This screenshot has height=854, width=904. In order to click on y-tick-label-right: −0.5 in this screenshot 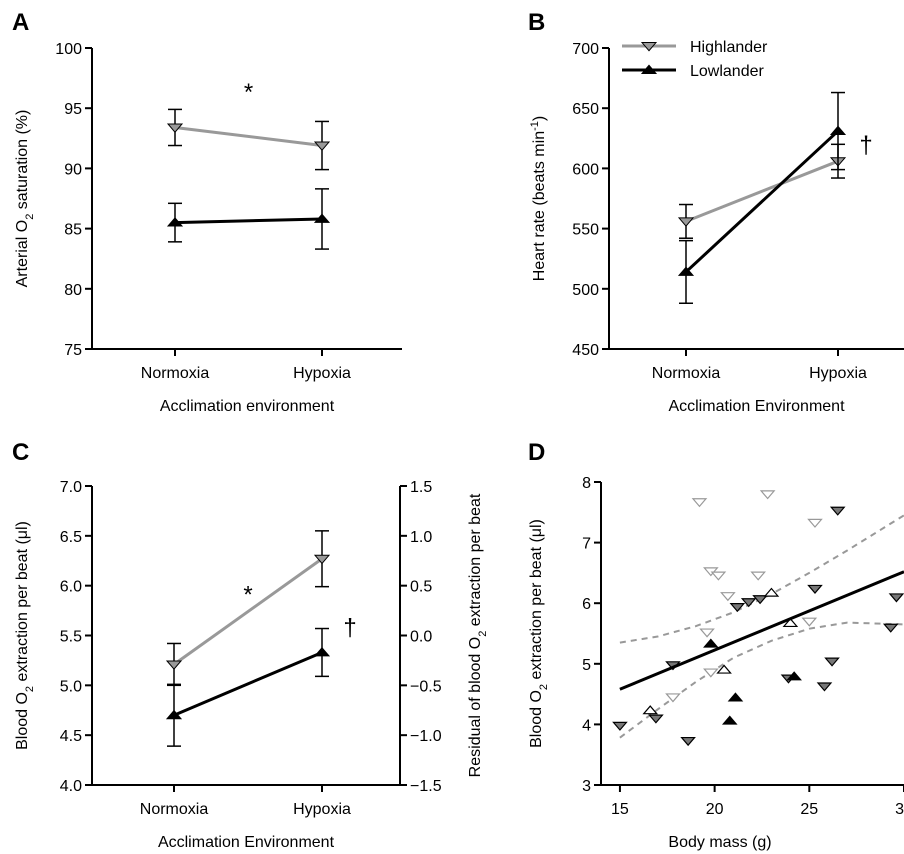, I will do `click(426, 686)`.